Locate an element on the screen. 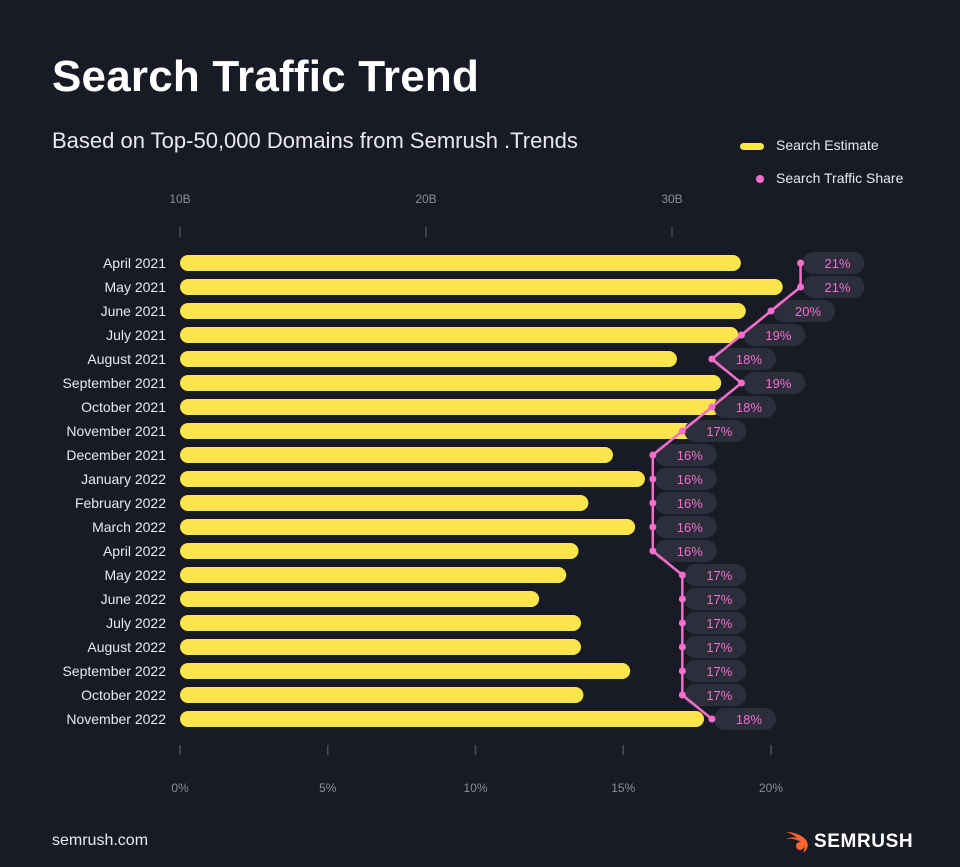  legend-label-search-traffic-share: Search Traffic Share is located at coordinates (840, 178).